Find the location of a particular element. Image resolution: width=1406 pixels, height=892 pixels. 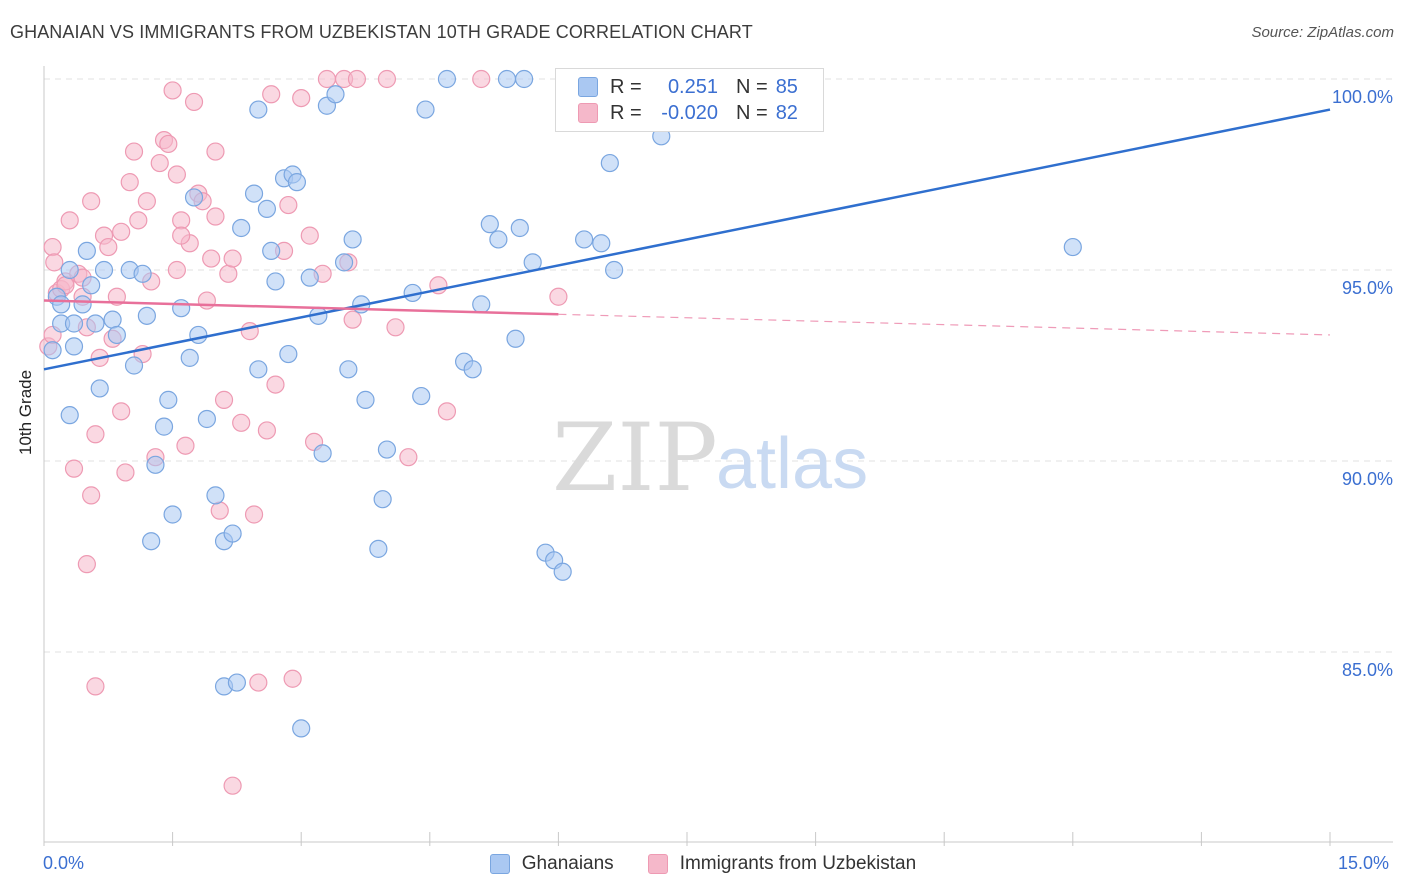

legend-item-uzbekistan: Immigrants from Uzbekistan is located at coordinates (781, 864).